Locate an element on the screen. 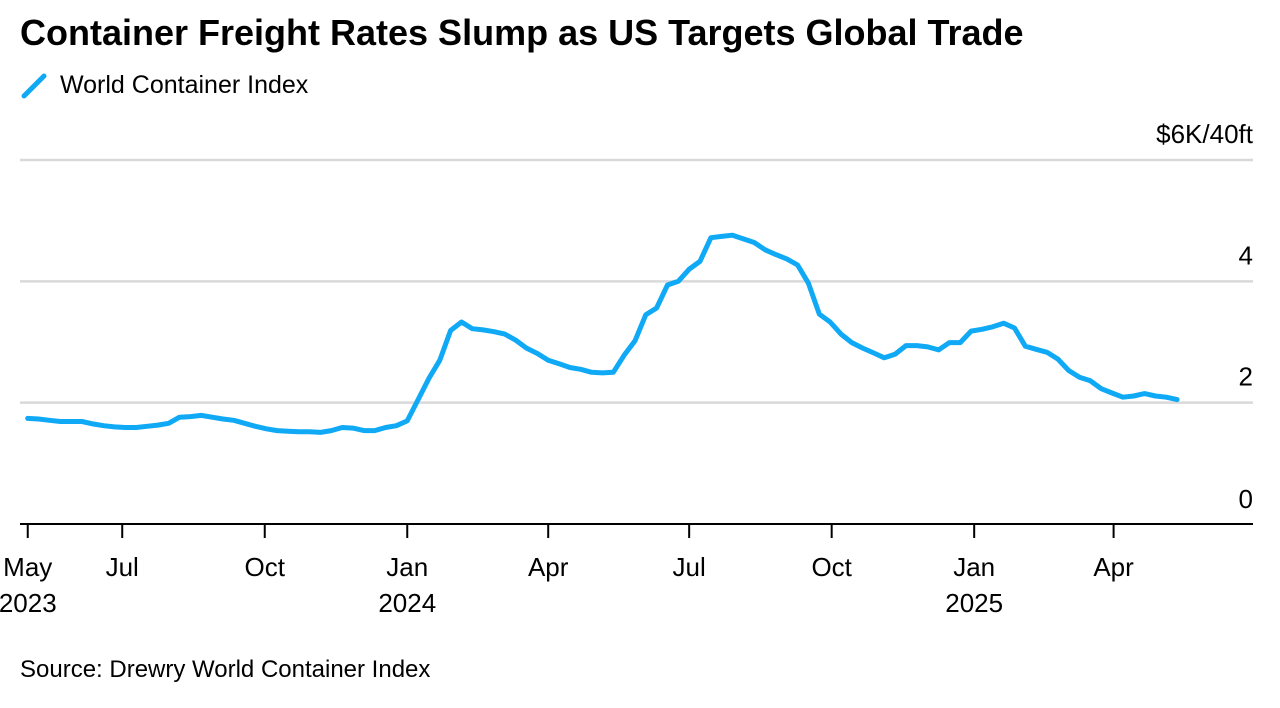 This screenshot has height=708, width=1280. legend-series-label: World Container Index is located at coordinates (184, 84).